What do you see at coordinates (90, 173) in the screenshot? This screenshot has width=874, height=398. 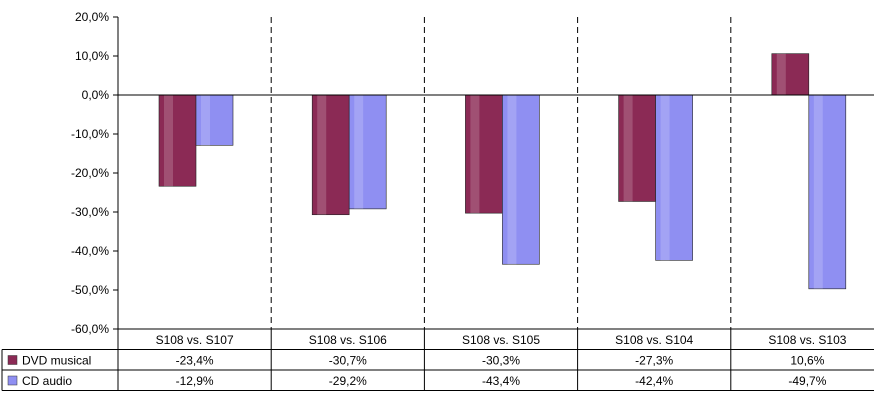 I see `y-tick-label: -20,0%` at bounding box center [90, 173].